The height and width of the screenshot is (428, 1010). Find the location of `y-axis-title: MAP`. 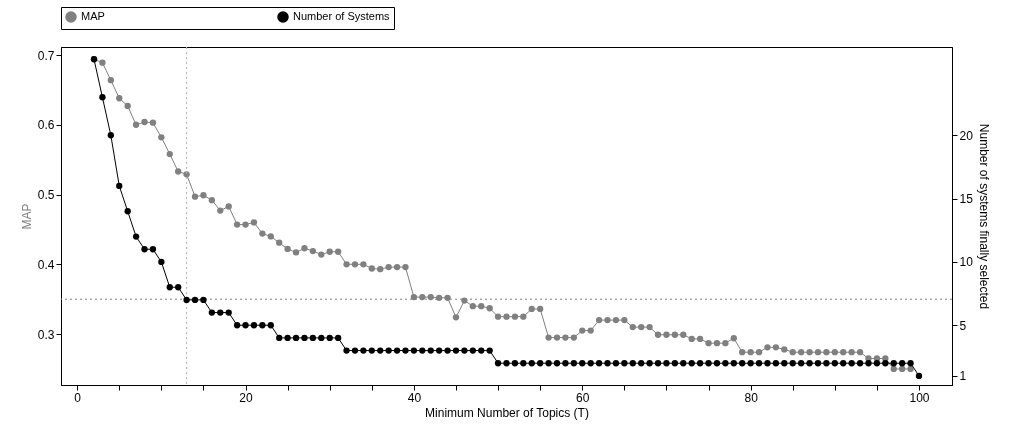

y-axis-title: MAP is located at coordinates (26, 216).